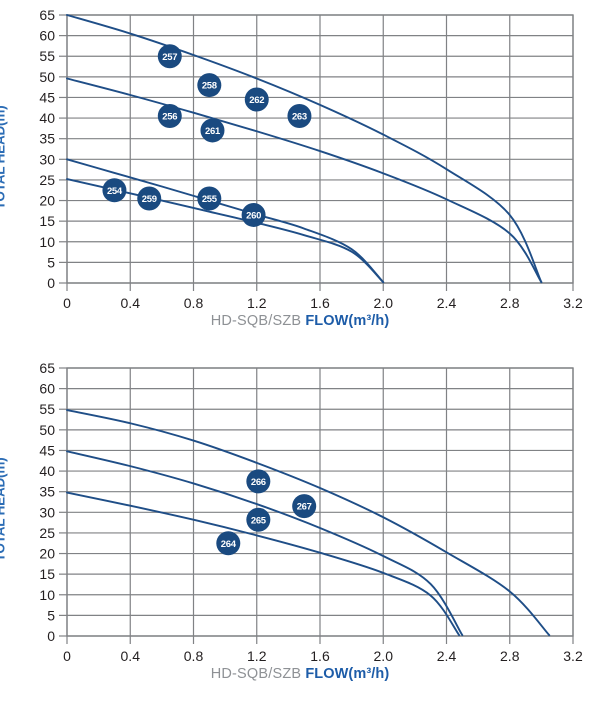  I want to click on curve-badge: 265, so click(258, 519).